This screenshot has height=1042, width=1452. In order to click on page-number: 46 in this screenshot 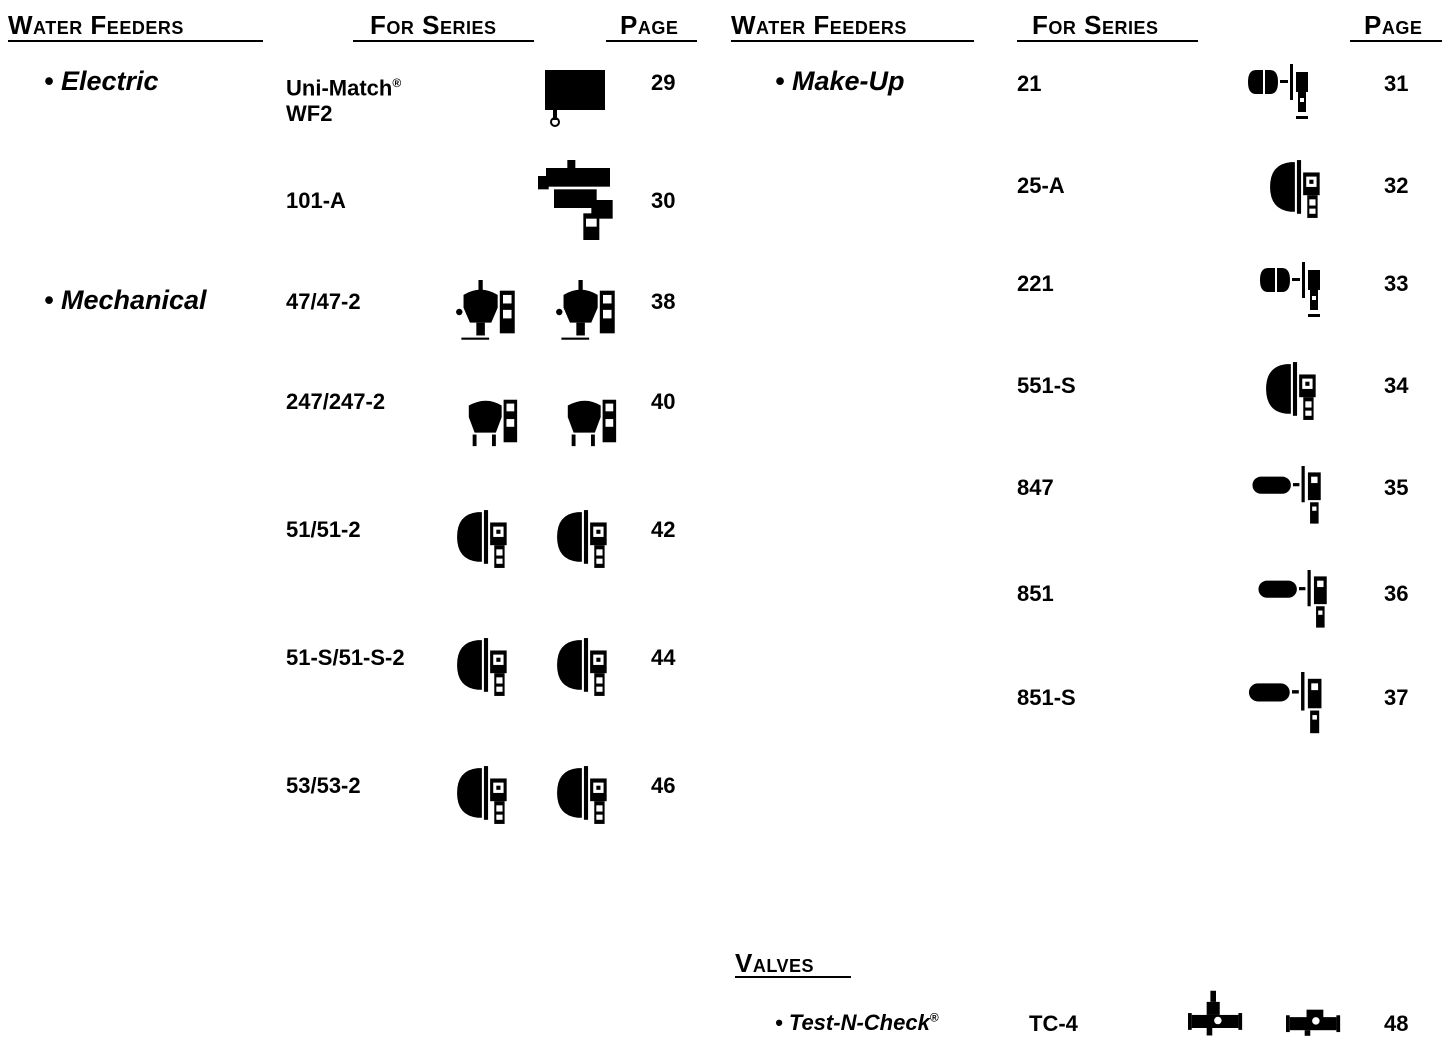, I will do `click(663, 785)`.